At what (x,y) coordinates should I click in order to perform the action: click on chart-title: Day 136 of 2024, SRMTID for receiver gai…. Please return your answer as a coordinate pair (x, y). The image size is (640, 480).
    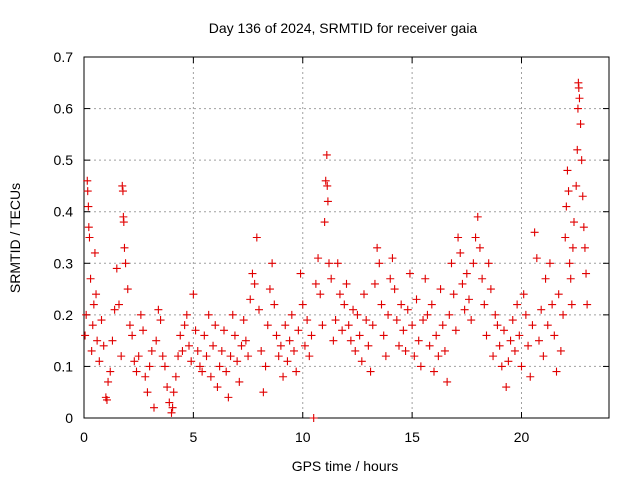
    Looking at the image, I should click on (343, 28).